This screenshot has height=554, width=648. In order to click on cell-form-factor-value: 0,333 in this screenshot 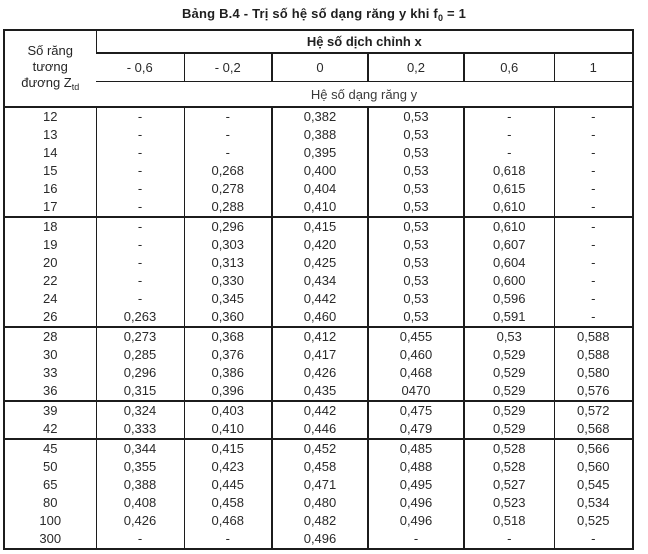, I will do `click(139, 429)`.